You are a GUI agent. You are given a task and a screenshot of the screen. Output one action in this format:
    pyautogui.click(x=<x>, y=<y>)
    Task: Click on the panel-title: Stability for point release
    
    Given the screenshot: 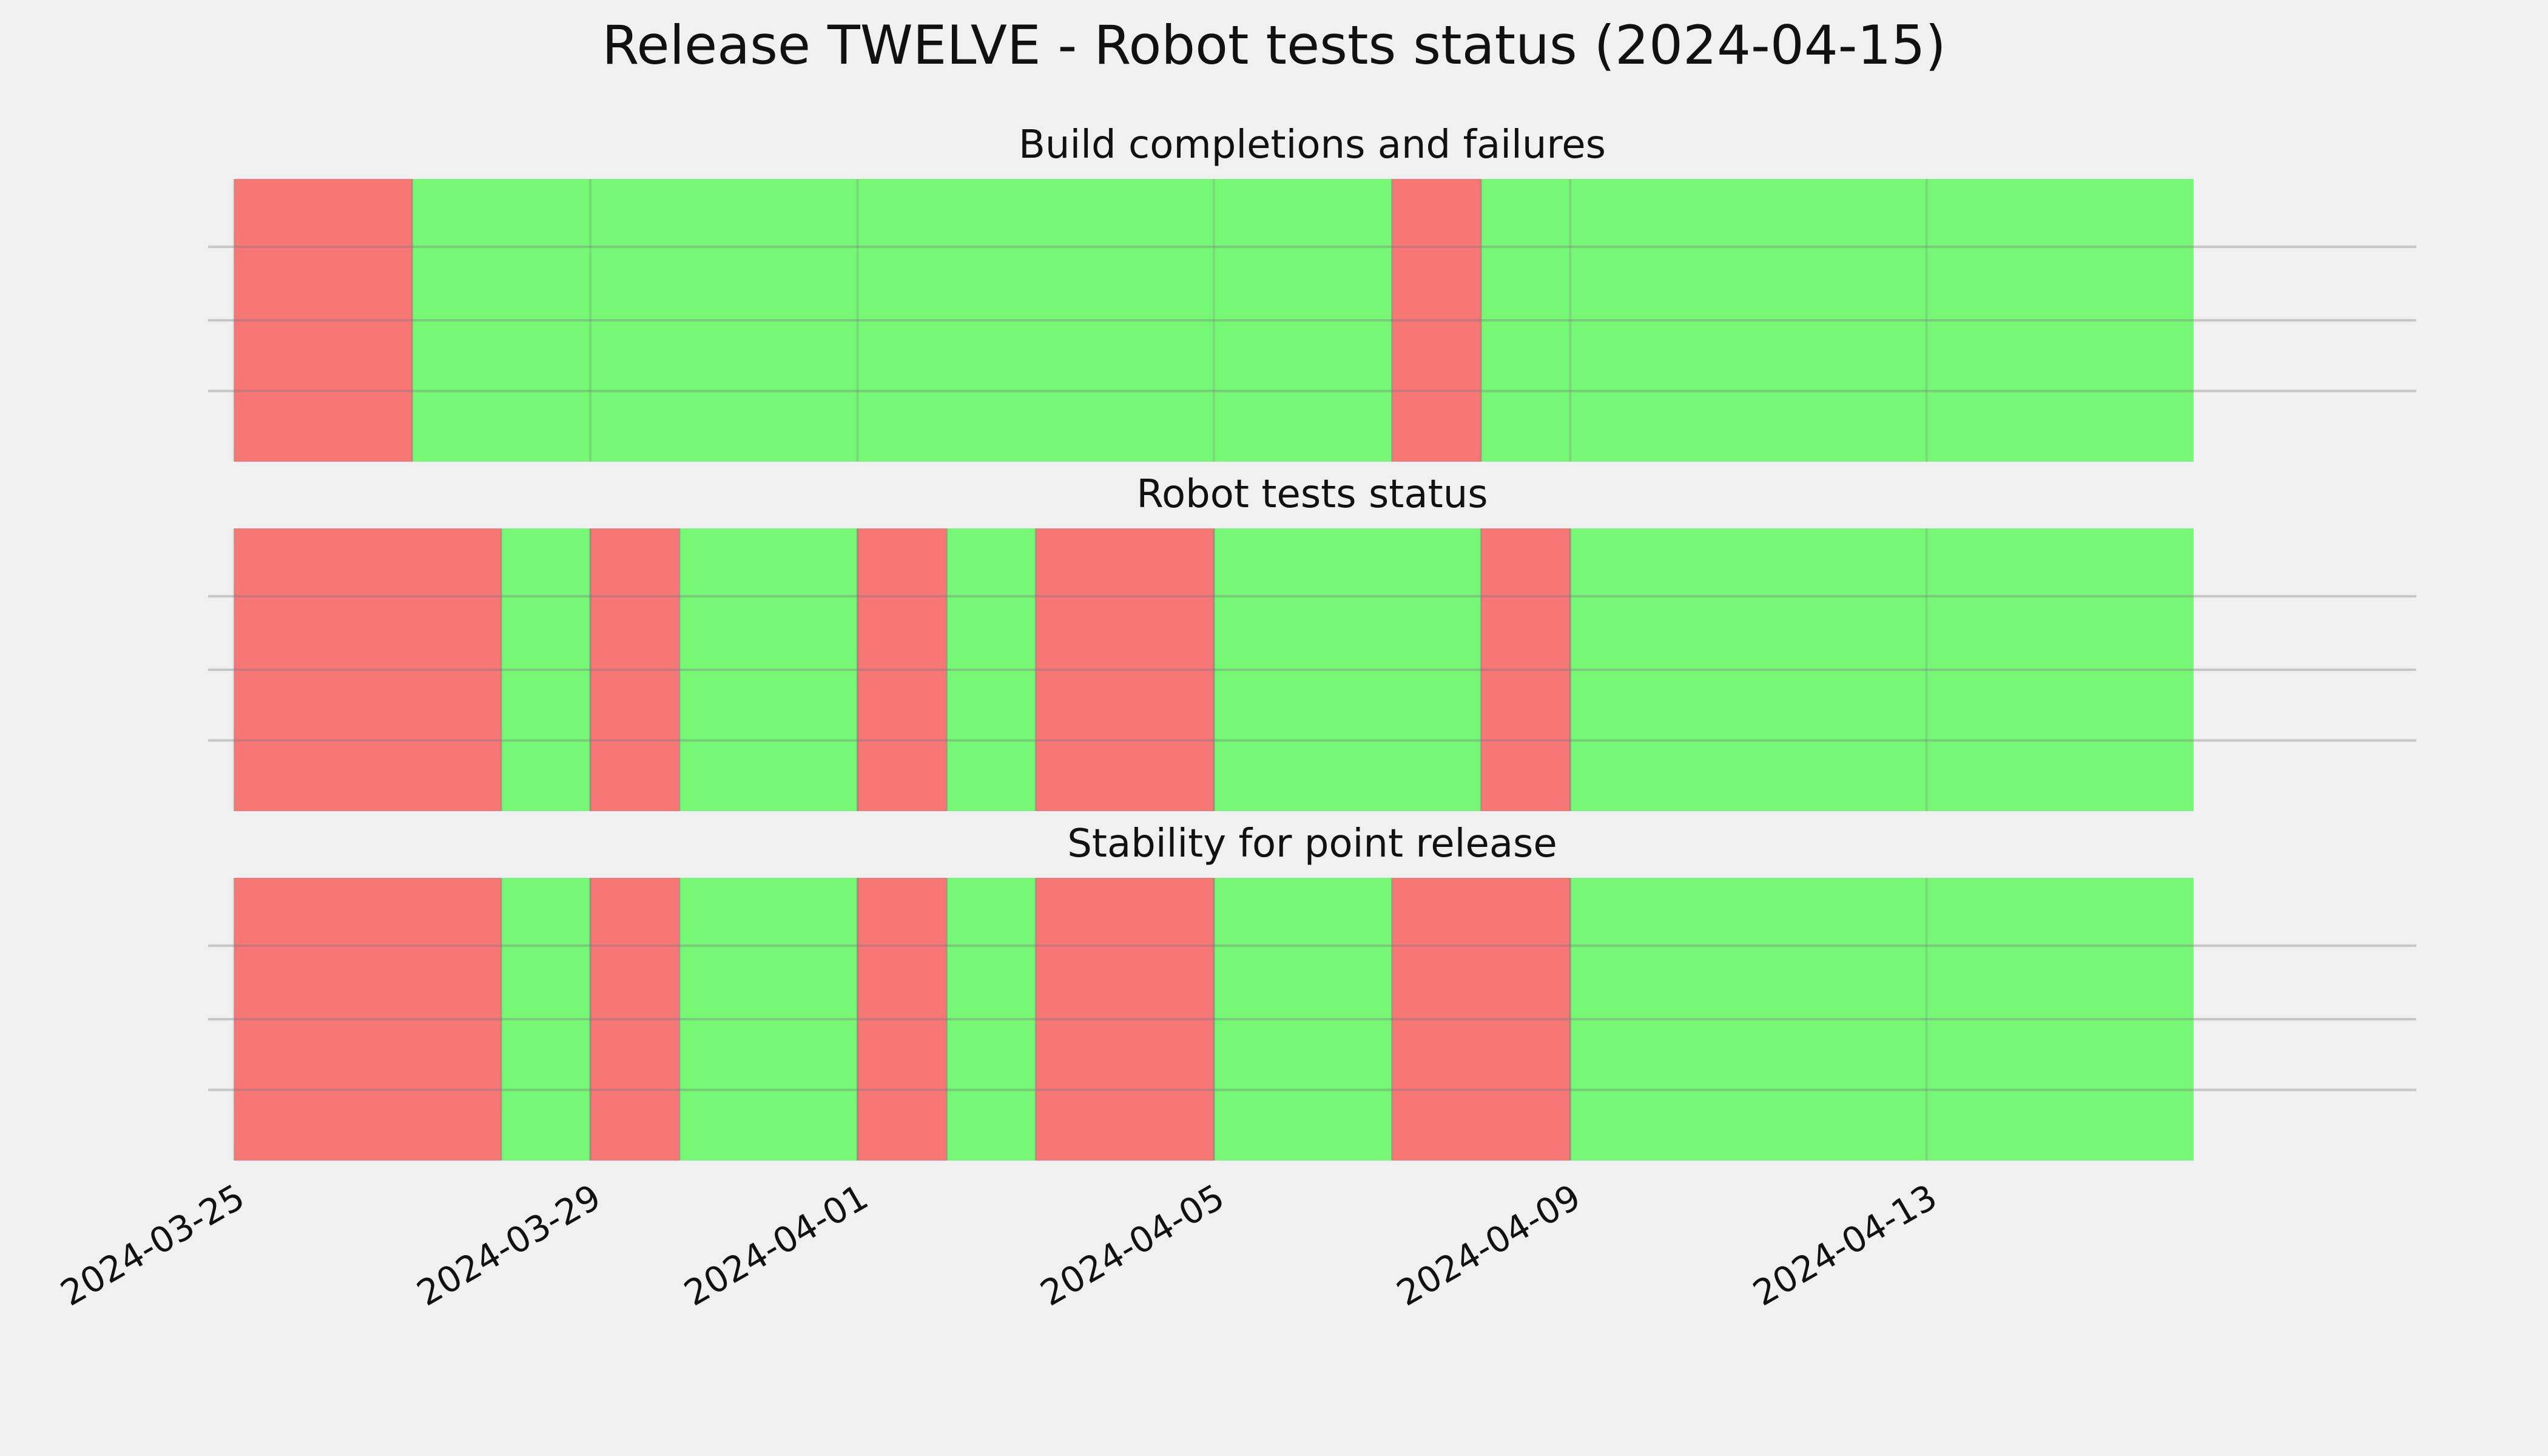 What is the action you would take?
    pyautogui.click(x=1312, y=843)
    